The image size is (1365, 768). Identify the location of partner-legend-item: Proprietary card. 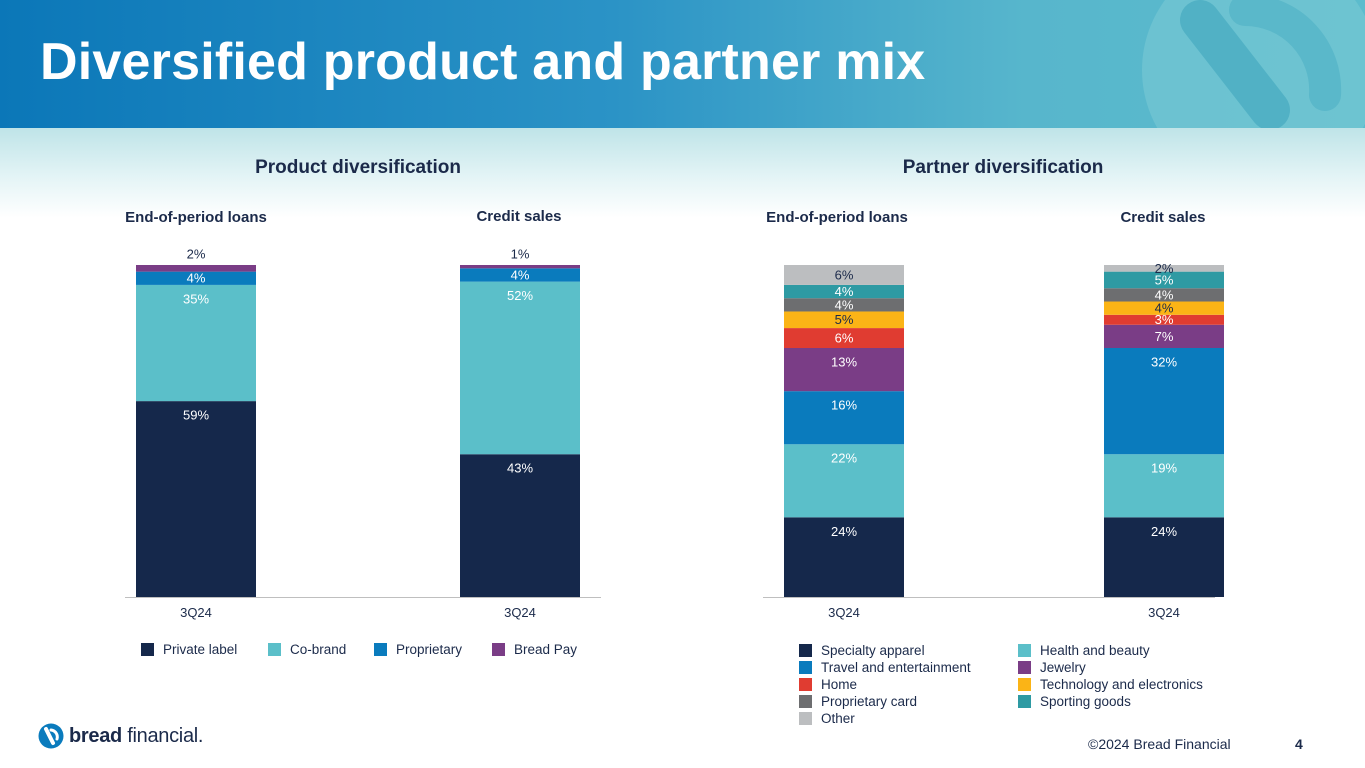
(858, 701).